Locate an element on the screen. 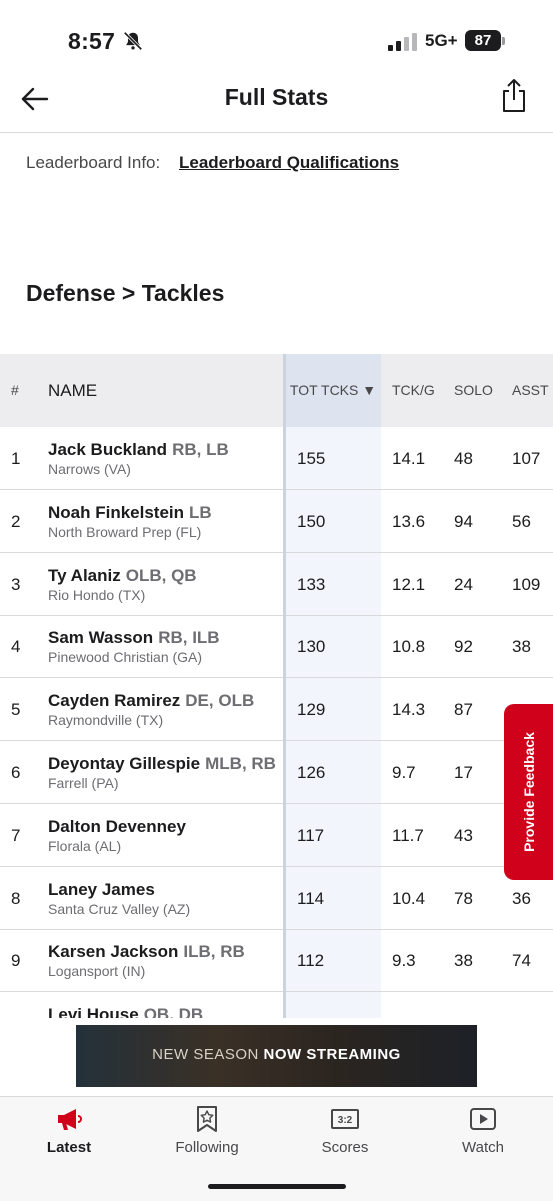 The width and height of the screenshot is (553, 1201). table-row: Levi House QB, DB is located at coordinates (276, 1005).